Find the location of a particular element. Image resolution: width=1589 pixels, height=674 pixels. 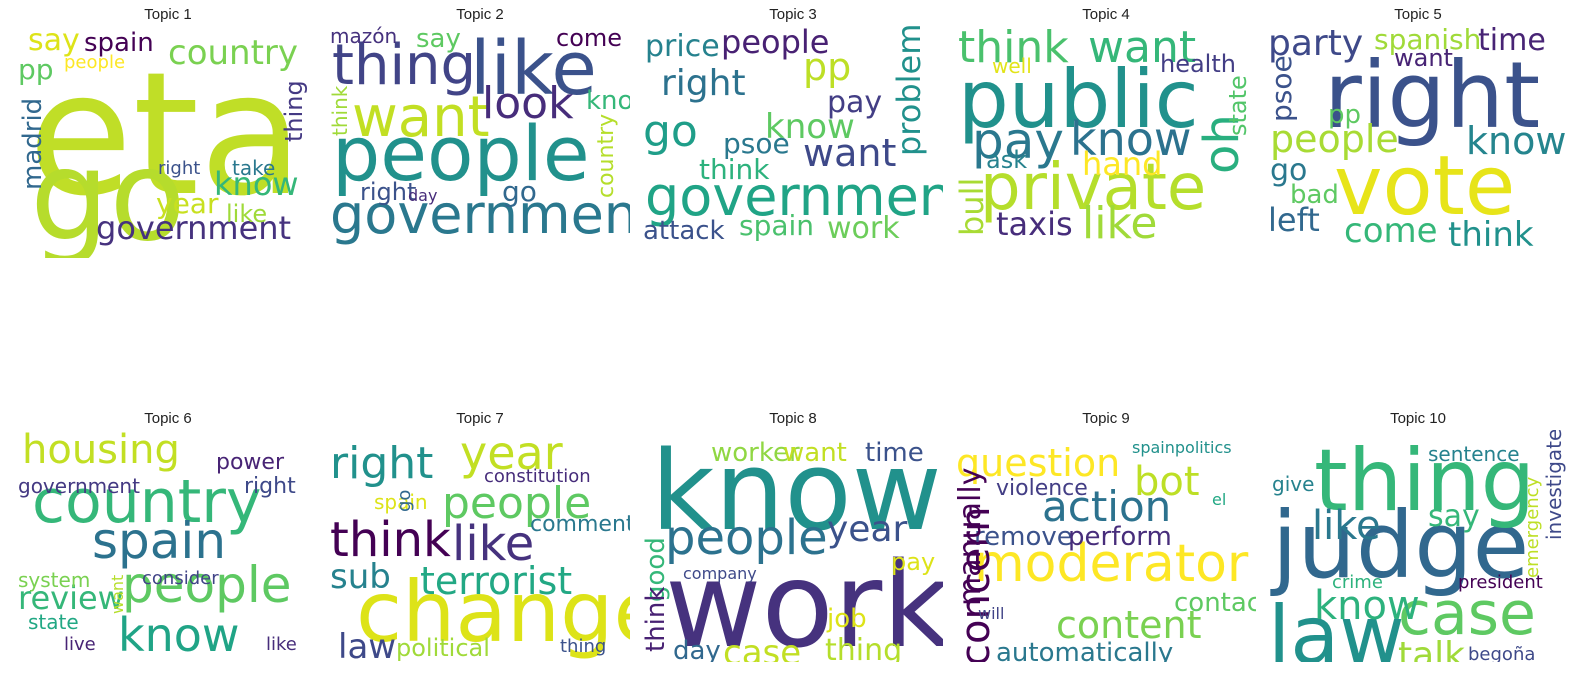

topic-title: Topic 5 is located at coordinates (1418, 14).